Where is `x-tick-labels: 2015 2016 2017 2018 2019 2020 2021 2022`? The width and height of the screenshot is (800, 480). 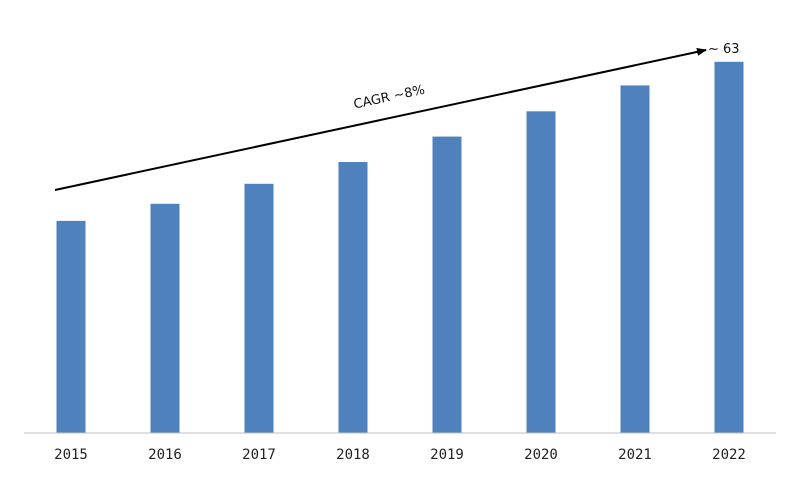
x-tick-labels: 2015 2016 2017 2018 2019 2020 2021 2022 is located at coordinates (400, 455).